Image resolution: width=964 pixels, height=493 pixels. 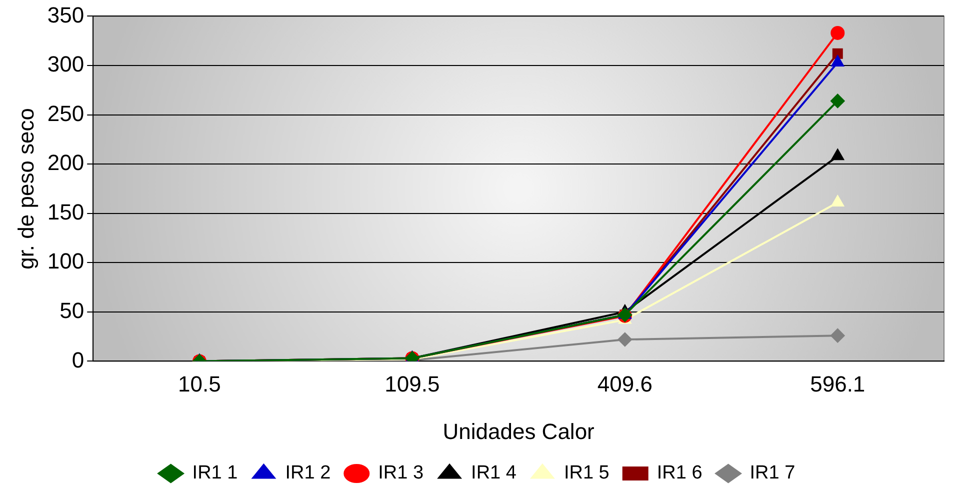 I want to click on y-tick-label: 0, so click(x=78, y=359).